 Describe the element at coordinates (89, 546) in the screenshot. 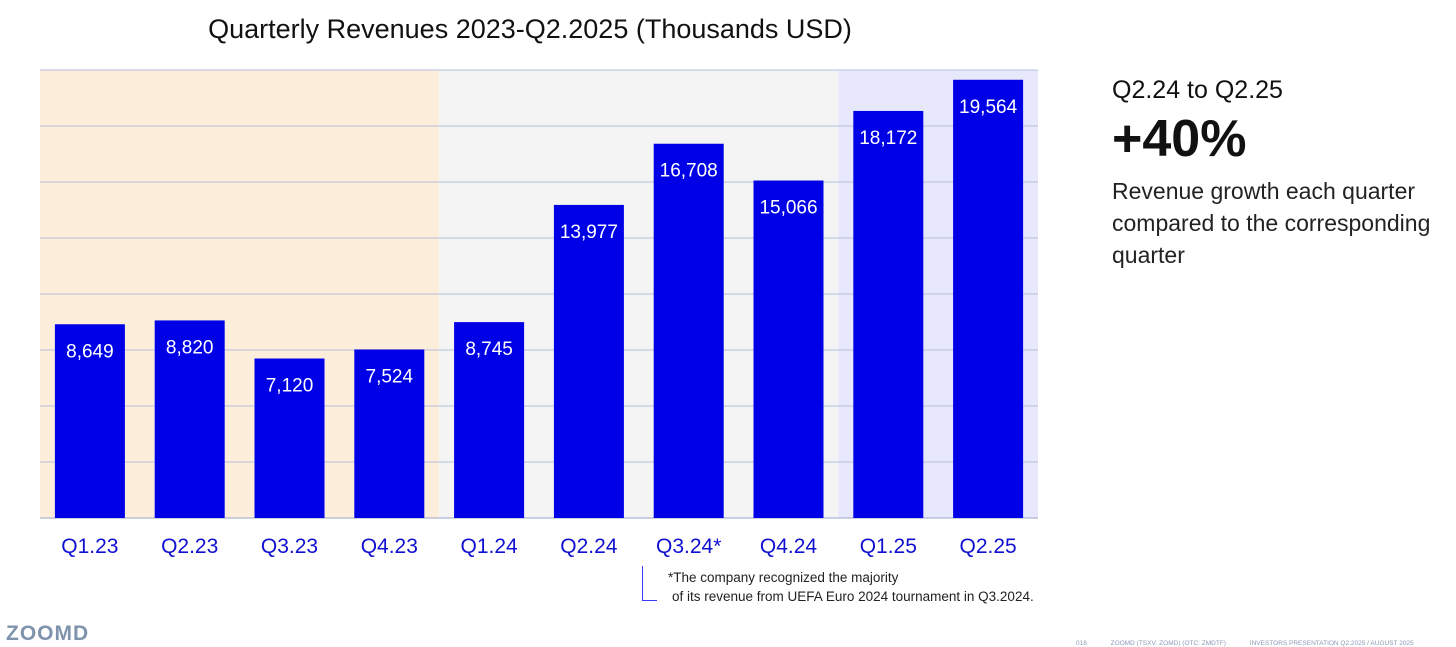

I see `x-tick-1: Q1.23` at that location.